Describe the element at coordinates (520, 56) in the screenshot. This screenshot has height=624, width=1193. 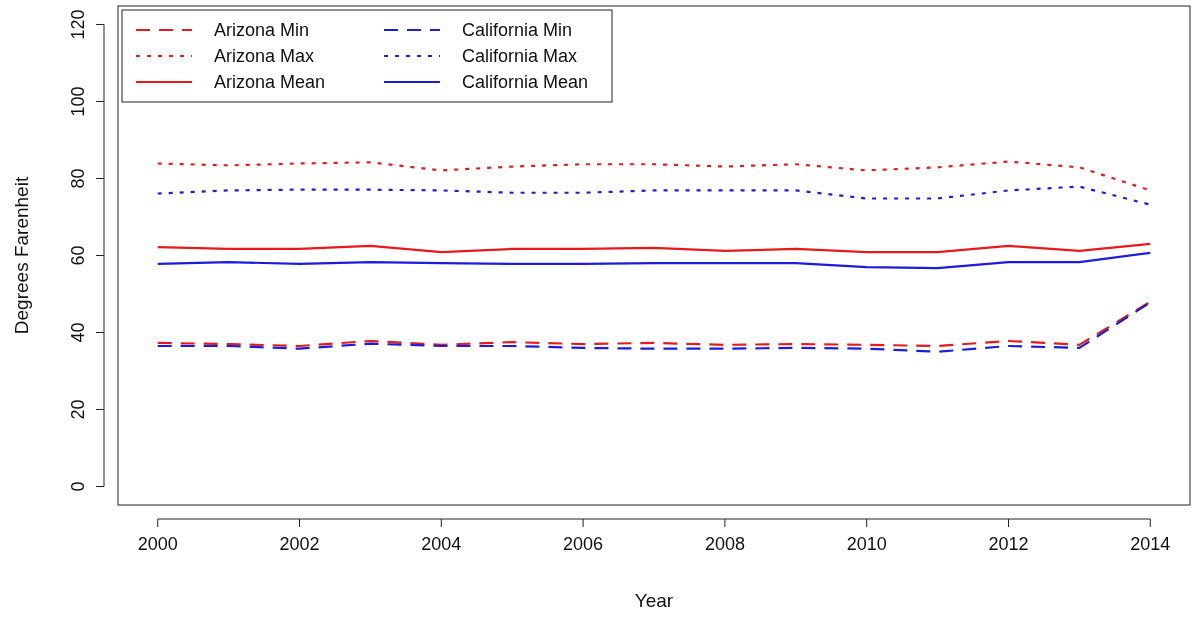
I see `legend-label: California Max` at that location.